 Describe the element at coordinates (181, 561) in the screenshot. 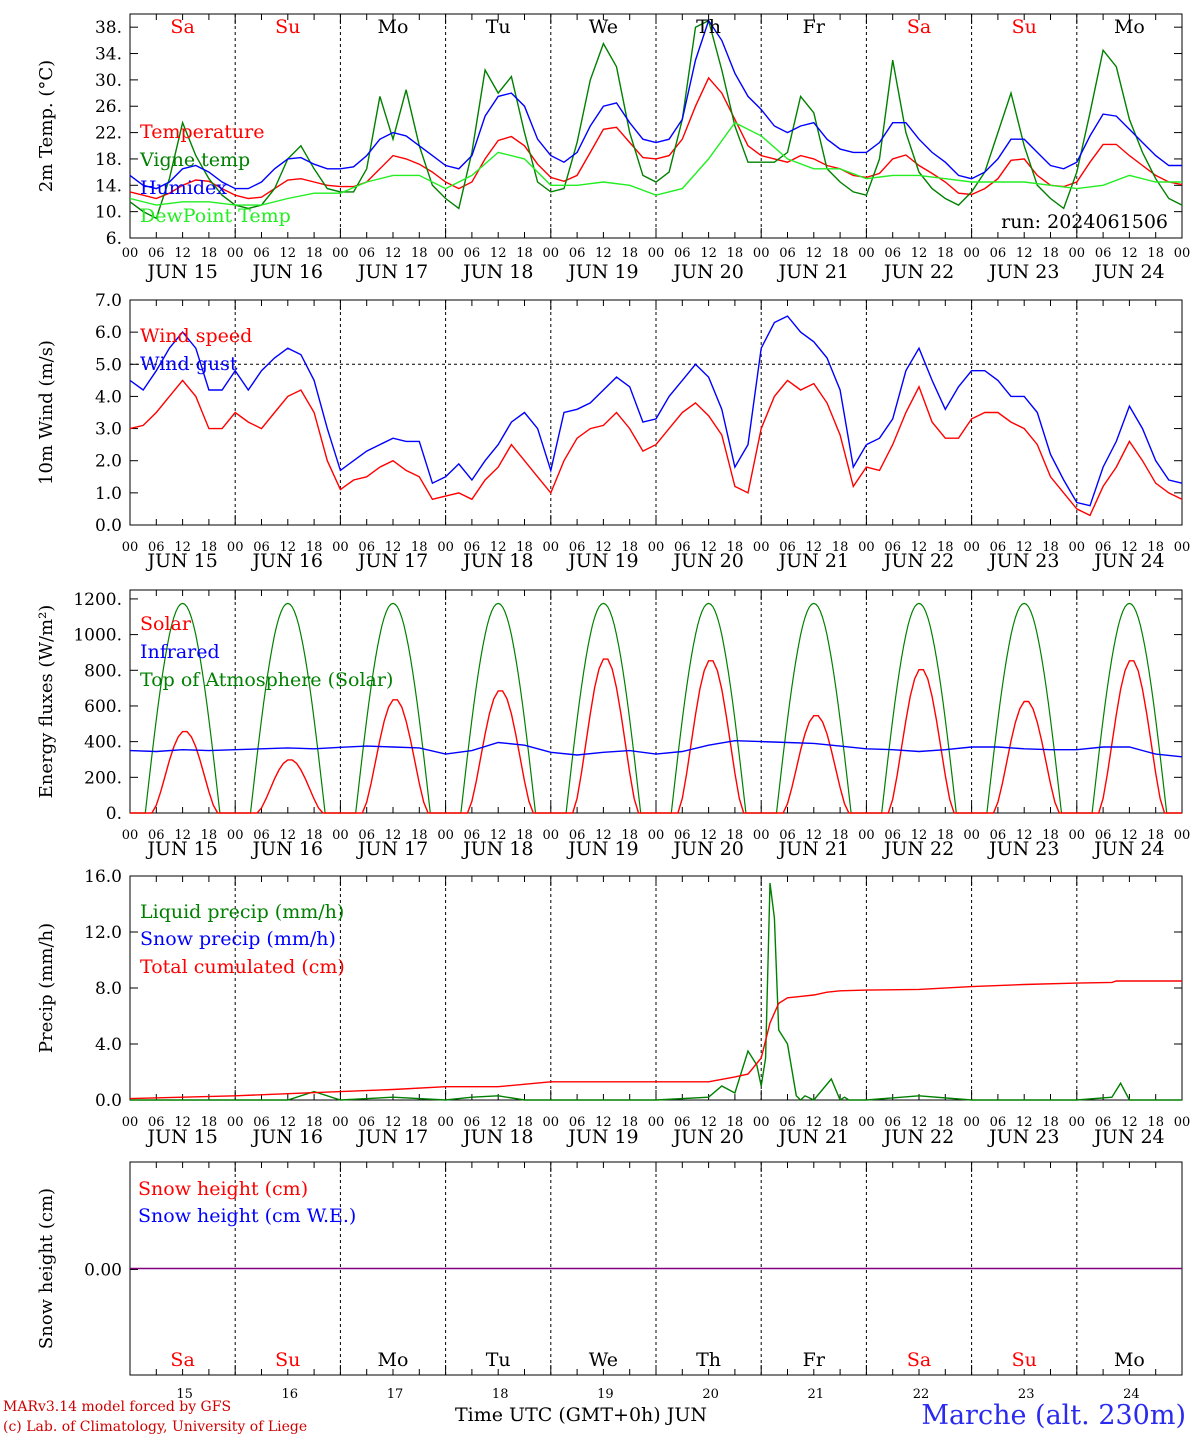

I see `panel-2-date-label: JUN 15` at that location.